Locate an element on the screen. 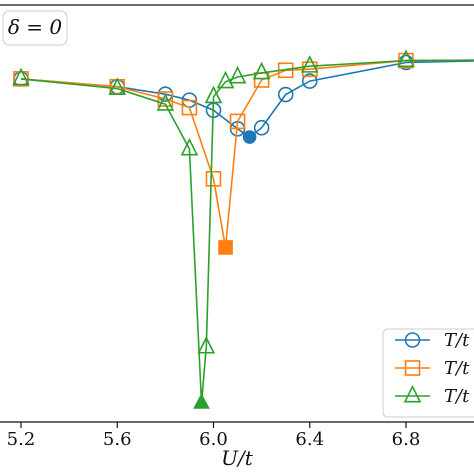 Image resolution: width=474 pixels, height=474 pixels. legend: T/t T/t T/t is located at coordinates (428, 373).